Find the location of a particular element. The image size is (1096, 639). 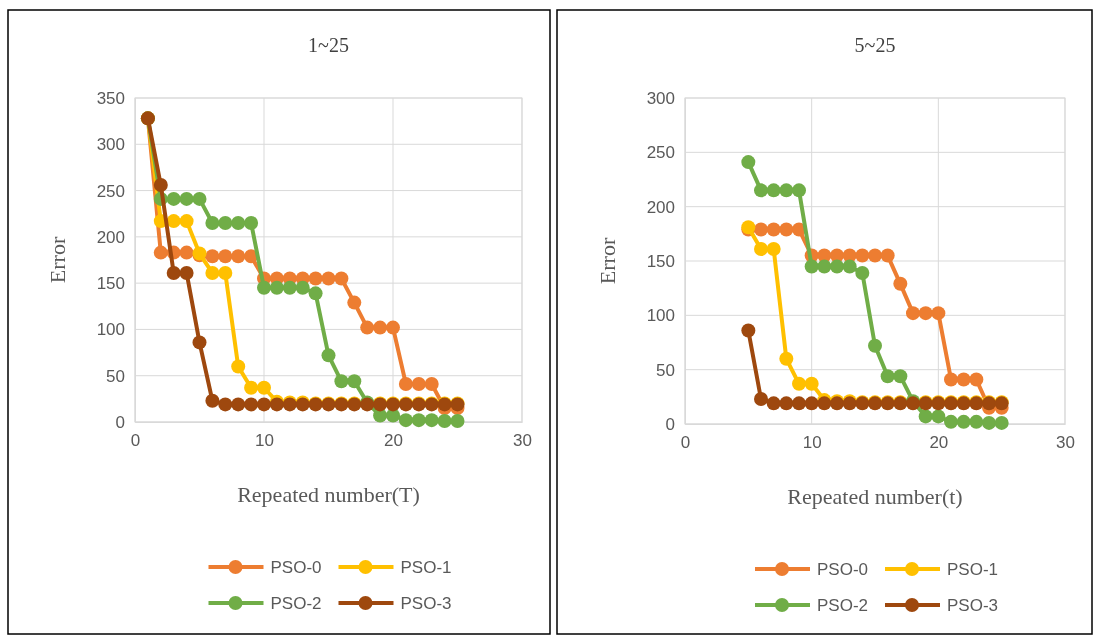

legend-label: PSO-2 is located at coordinates (296, 603).